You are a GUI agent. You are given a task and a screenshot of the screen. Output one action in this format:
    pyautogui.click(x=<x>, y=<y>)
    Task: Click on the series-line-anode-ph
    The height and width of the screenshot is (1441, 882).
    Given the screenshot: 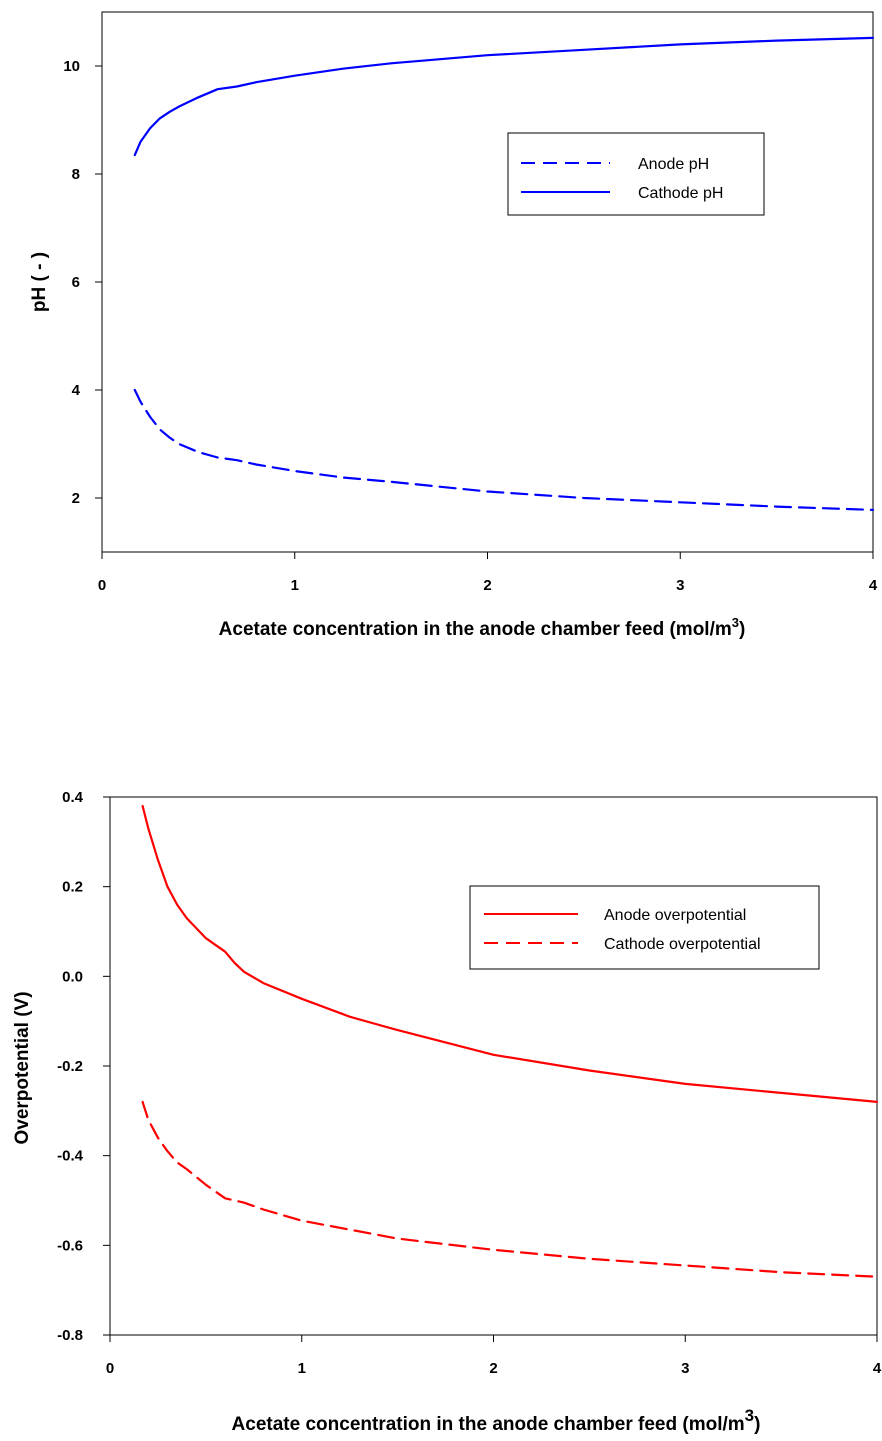 What is the action you would take?
    pyautogui.click(x=504, y=449)
    